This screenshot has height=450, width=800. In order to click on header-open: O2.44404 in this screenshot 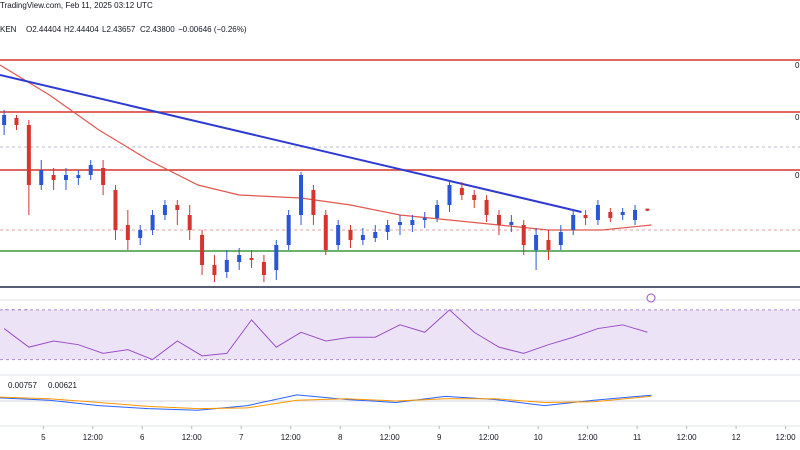, I will do `click(44, 29)`.